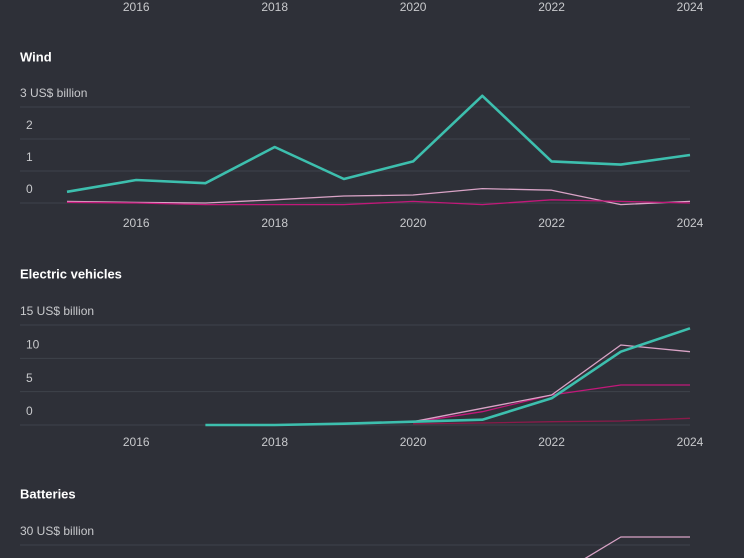 The image size is (744, 558). What do you see at coordinates (29, 378) in the screenshot?
I see `y-tick-label: 5` at bounding box center [29, 378].